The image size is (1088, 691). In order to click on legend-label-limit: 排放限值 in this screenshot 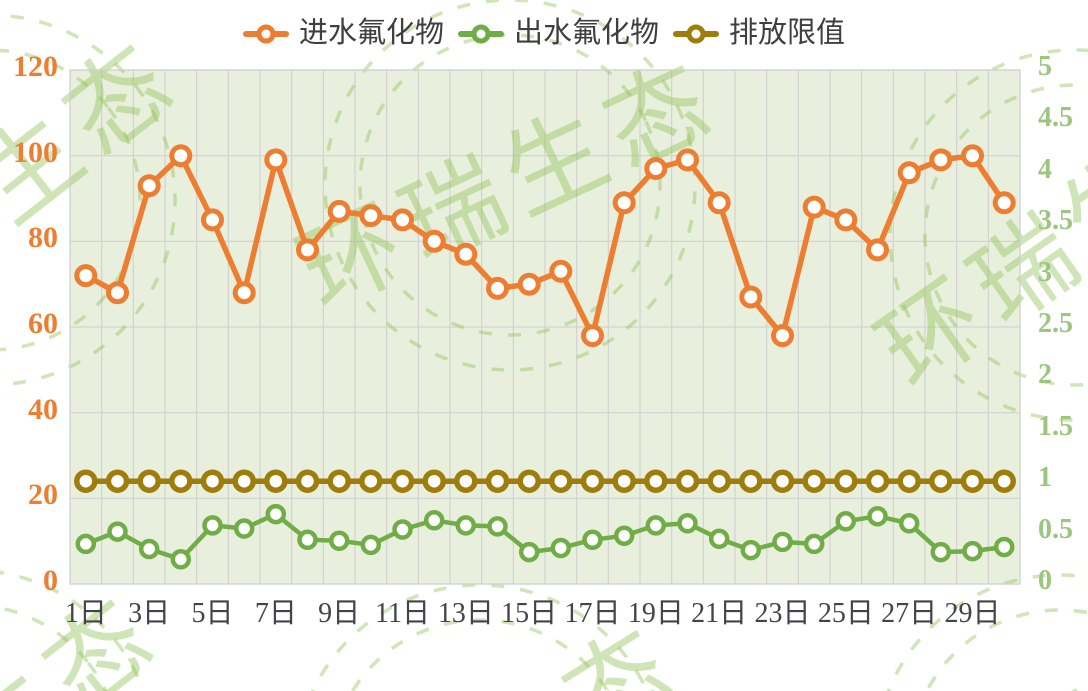, I will do `click(787, 33)`.